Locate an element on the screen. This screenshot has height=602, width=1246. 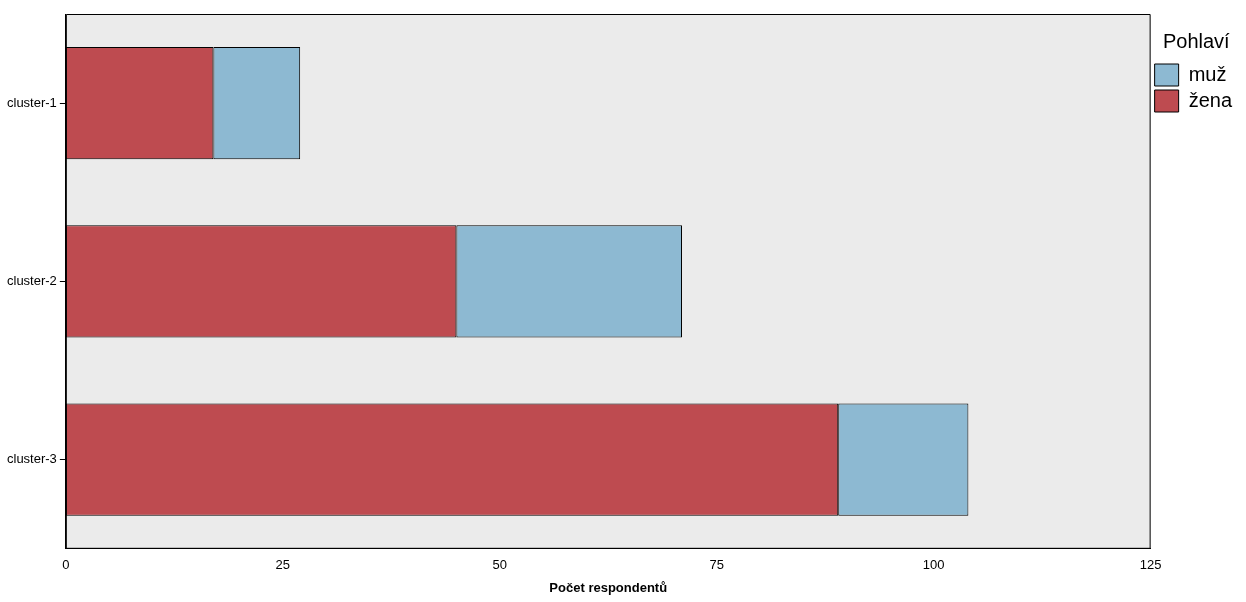
x-tick-label: 25 is located at coordinates (283, 565).